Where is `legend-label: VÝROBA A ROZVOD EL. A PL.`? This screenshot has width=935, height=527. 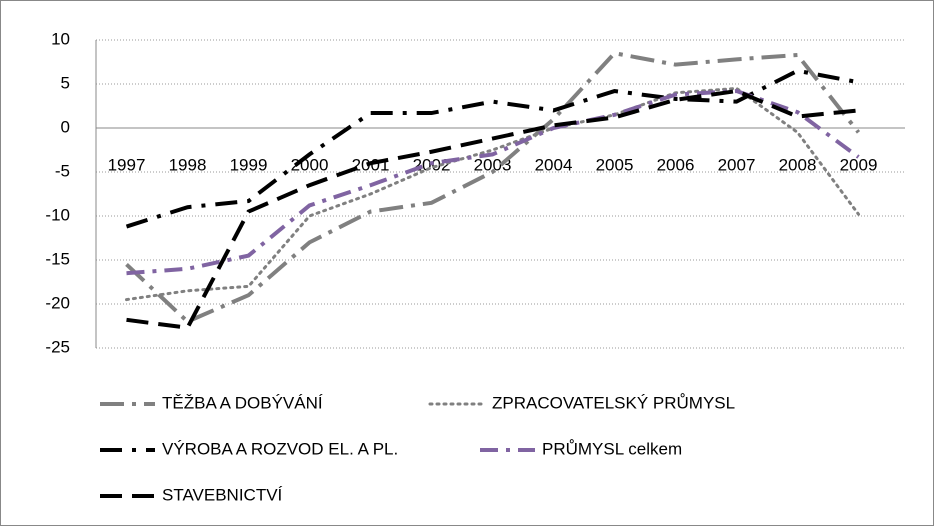 legend-label: VÝROBA A ROZVOD EL. A PL. is located at coordinates (280, 448).